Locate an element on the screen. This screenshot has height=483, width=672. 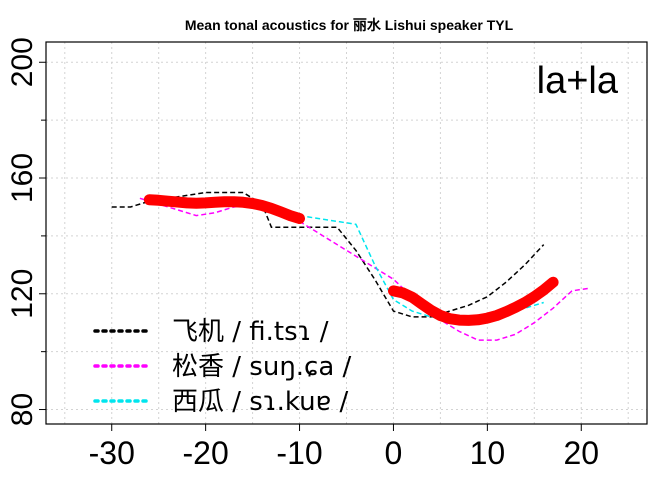
x-tick-label: 20 is located at coordinates (581, 453).